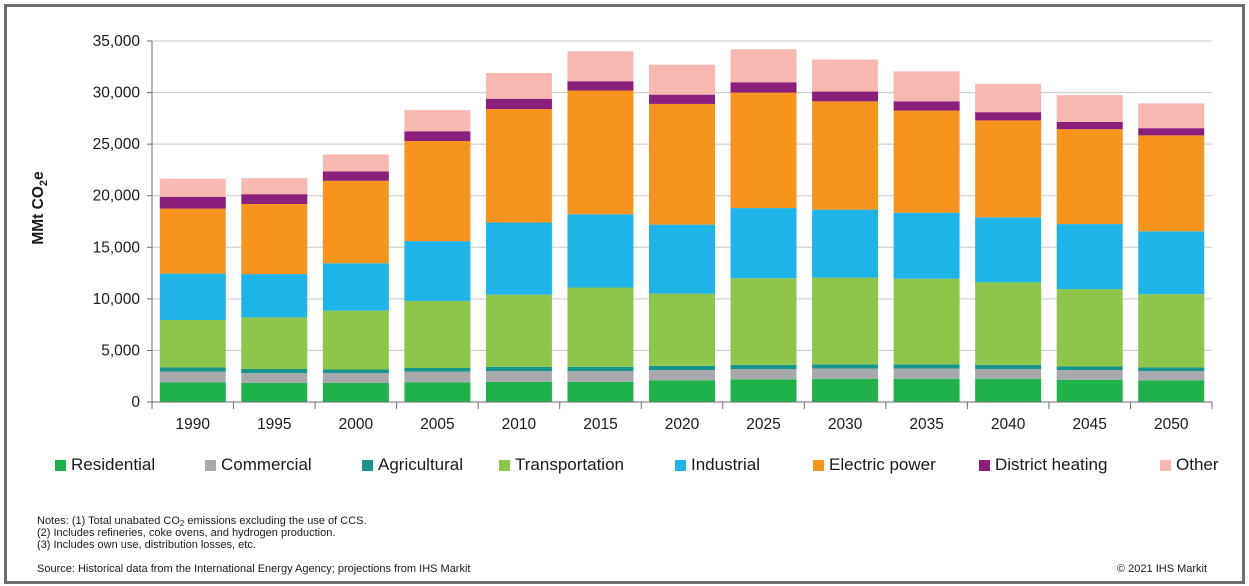  Describe the element at coordinates (561, 465) in the screenshot. I see `legend-item-transportation: Transportation` at that location.